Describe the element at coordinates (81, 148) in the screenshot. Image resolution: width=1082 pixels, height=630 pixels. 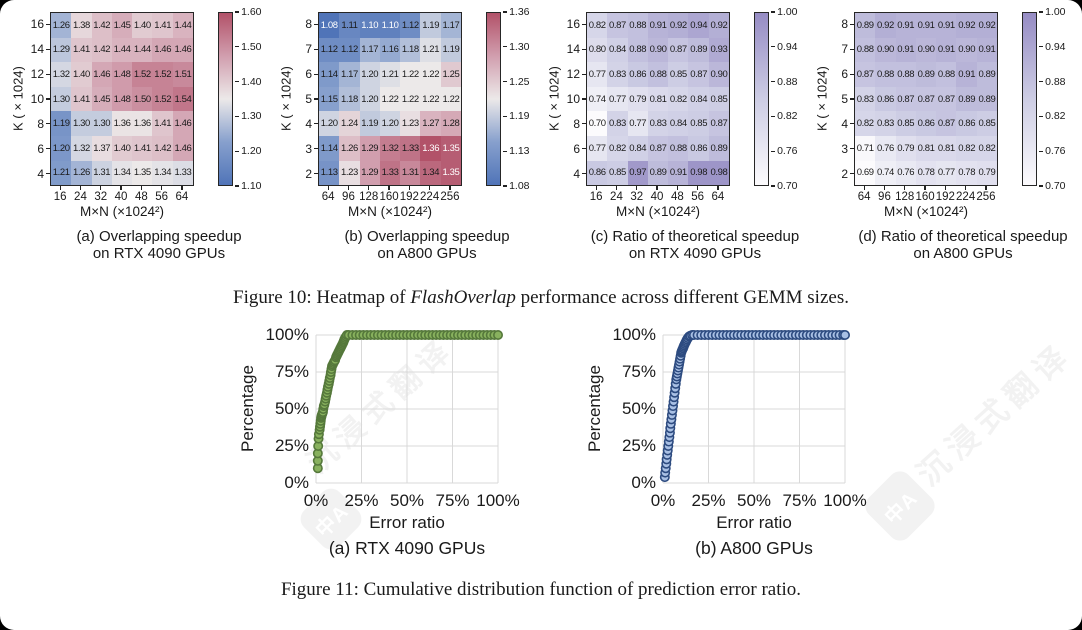
I see `heatmap-cell: 1.32` at that location.